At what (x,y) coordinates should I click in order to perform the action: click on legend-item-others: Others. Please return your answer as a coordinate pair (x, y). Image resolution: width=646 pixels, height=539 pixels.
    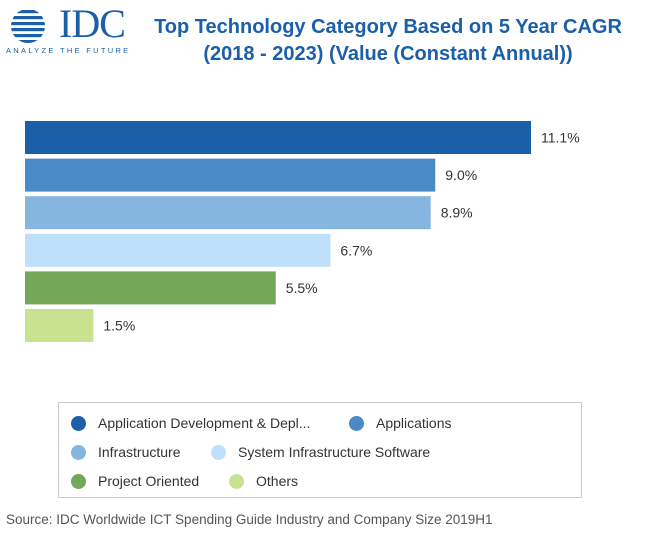
    Looking at the image, I should click on (263, 481).